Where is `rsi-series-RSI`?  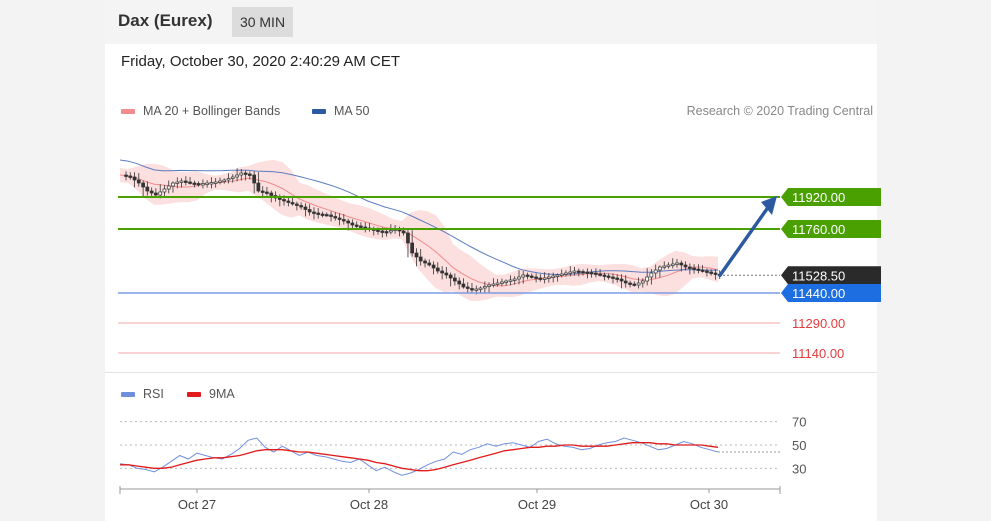 rsi-series-RSI is located at coordinates (419, 456).